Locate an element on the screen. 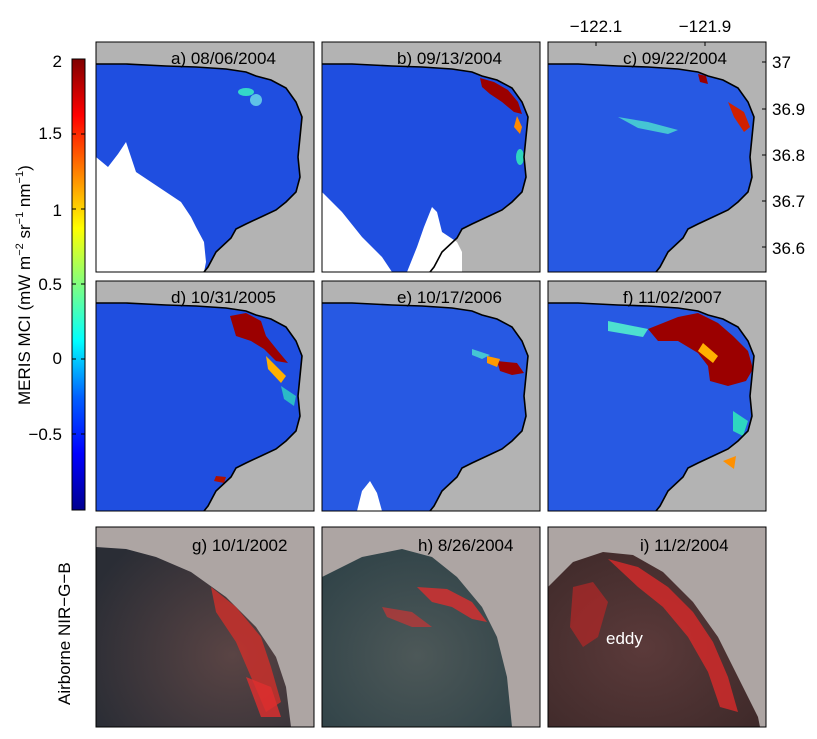 The height and width of the screenshot is (739, 817). panel-a: a) 08/06/2004 is located at coordinates (205, 157).